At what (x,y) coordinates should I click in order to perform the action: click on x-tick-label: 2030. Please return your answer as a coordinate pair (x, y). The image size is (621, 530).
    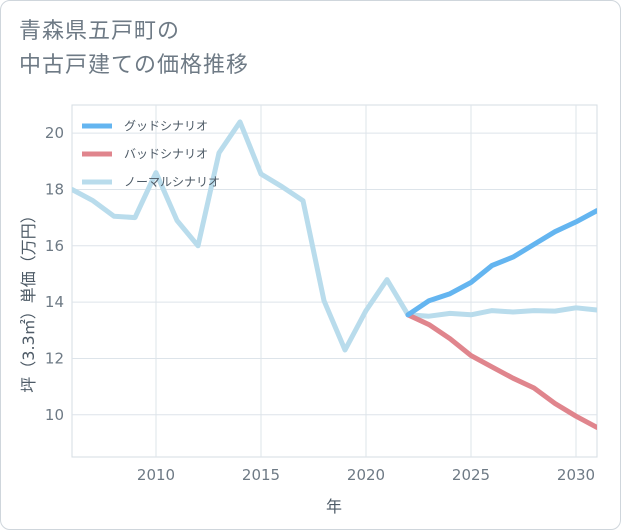
    Looking at the image, I should click on (576, 475).